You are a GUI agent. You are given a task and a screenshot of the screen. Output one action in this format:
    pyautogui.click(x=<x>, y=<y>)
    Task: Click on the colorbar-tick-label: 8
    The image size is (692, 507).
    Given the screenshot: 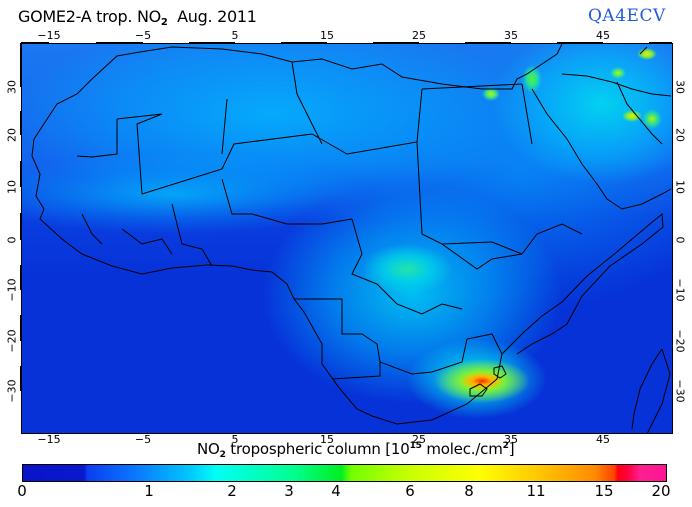 What is the action you would take?
    pyautogui.click(x=469, y=491)
    